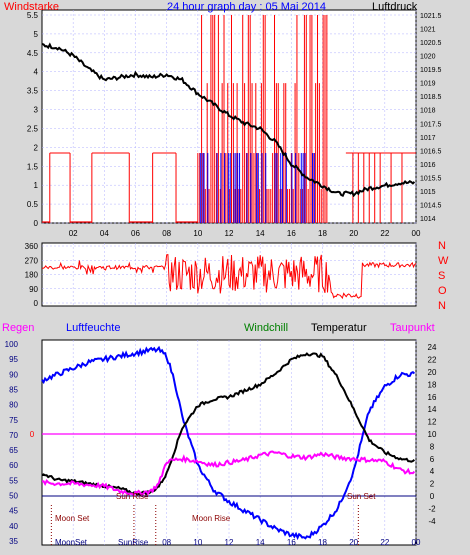  Describe the element at coordinates (166, 542) in the screenshot. I see `weather-x-tick: 08` at that location.